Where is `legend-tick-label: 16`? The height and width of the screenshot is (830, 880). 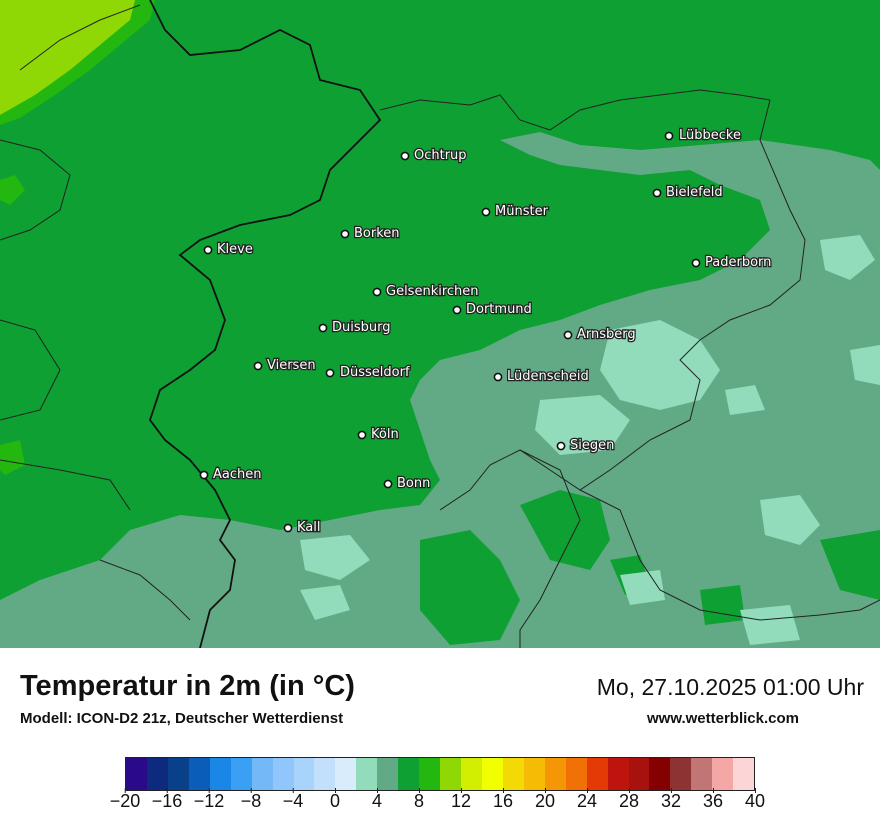 legend-tick-label: 16 is located at coordinates (503, 799).